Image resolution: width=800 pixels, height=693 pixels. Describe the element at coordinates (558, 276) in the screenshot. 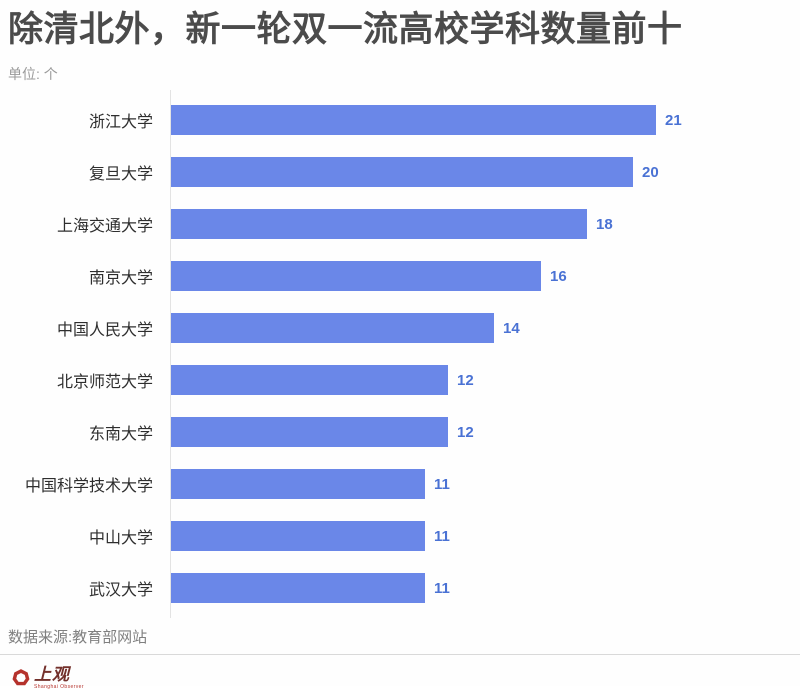

I see `value-label: 16` at that location.